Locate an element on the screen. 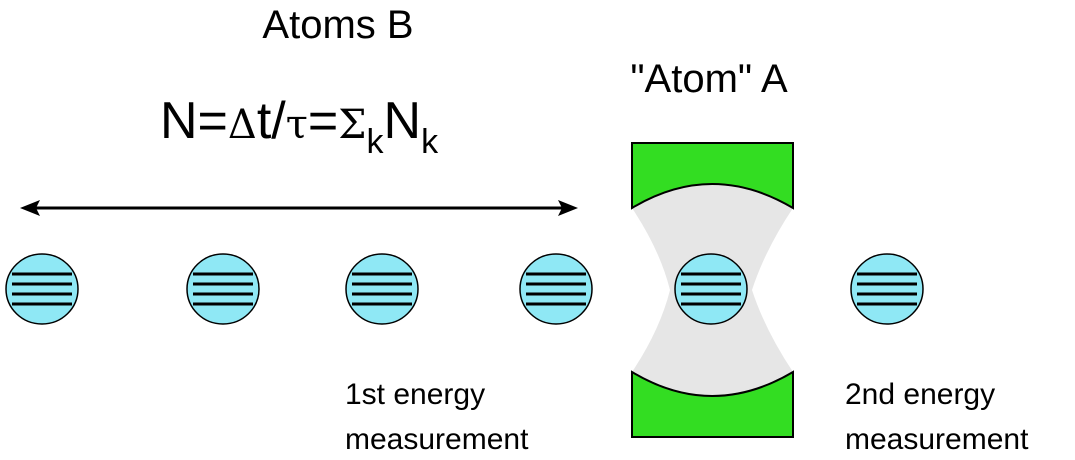 The image size is (1075, 460). atom-after-cavity is located at coordinates (887, 289).